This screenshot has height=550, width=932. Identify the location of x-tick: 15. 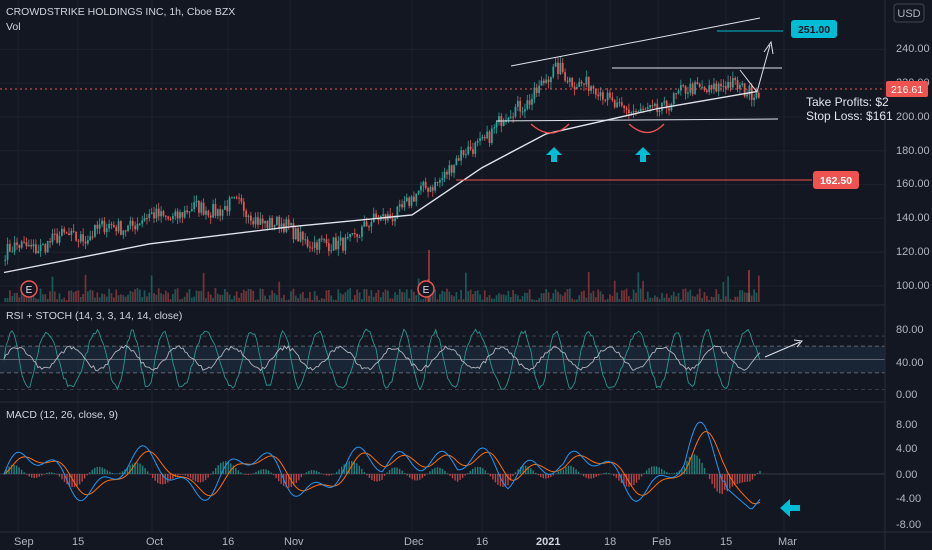
(726, 542).